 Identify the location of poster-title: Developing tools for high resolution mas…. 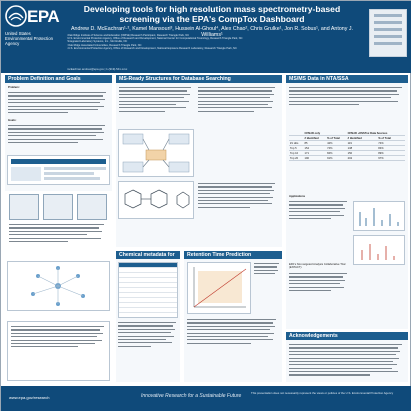
(212, 14).